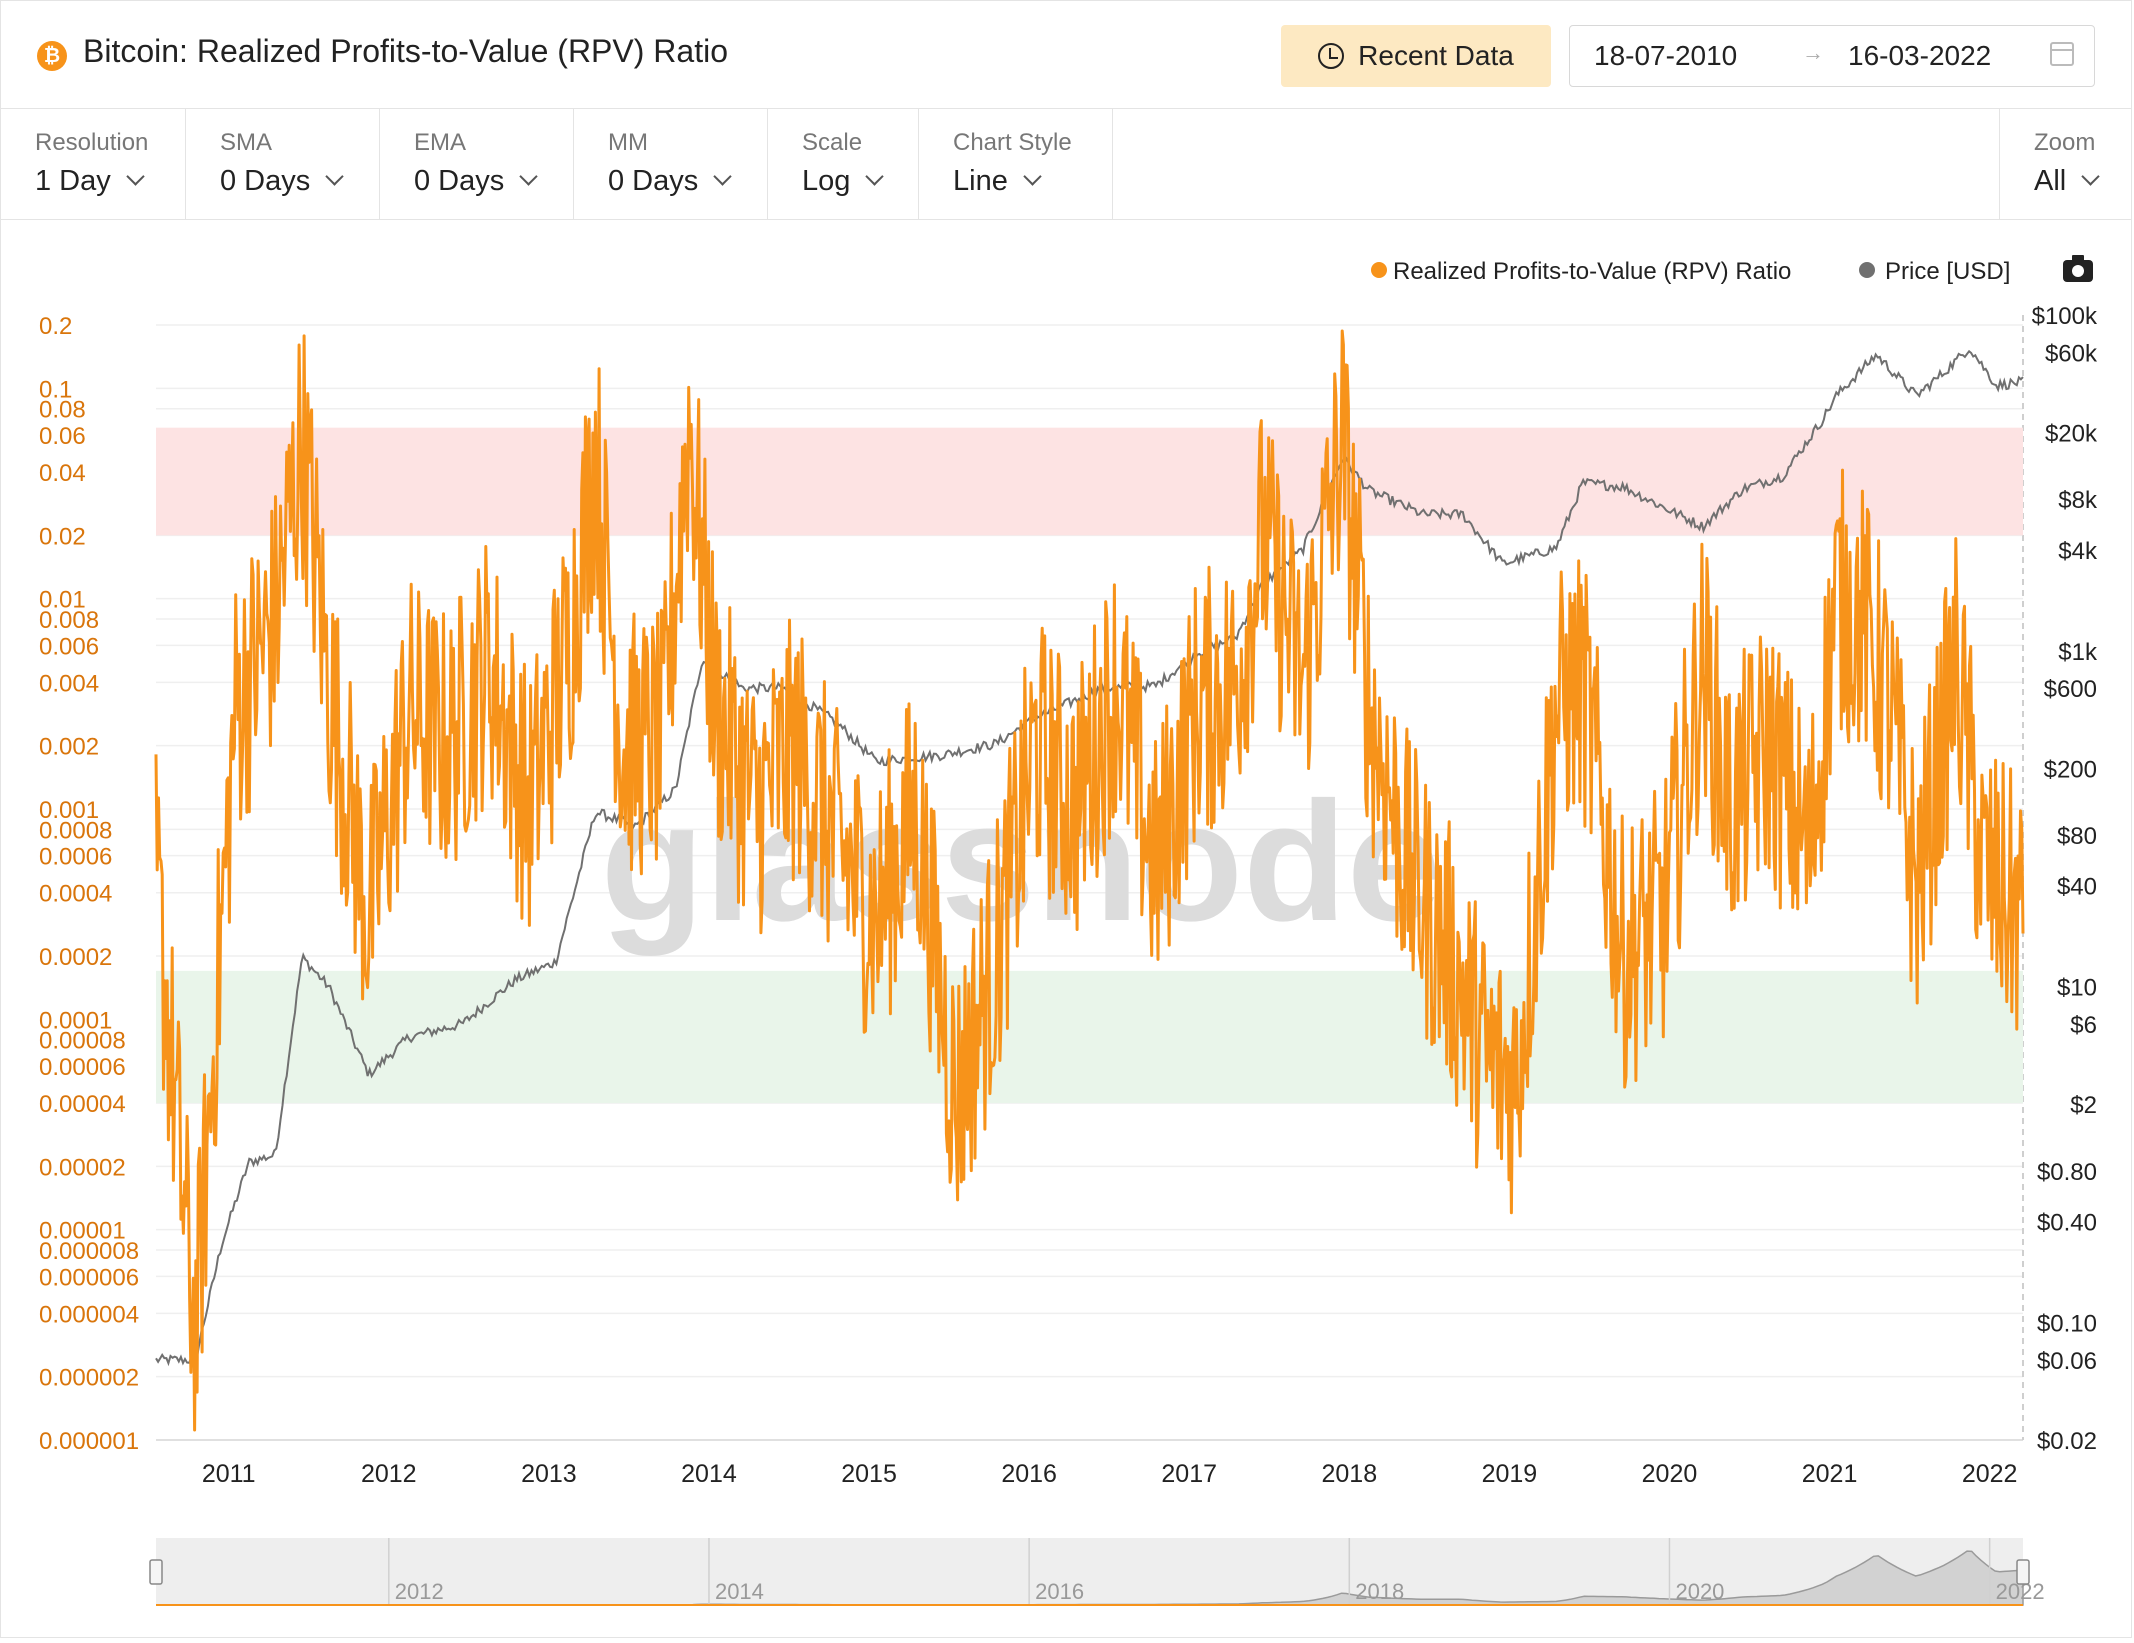  Describe the element at coordinates (2078, 551) in the screenshot. I see `y-right-tick-label: $4k` at that location.